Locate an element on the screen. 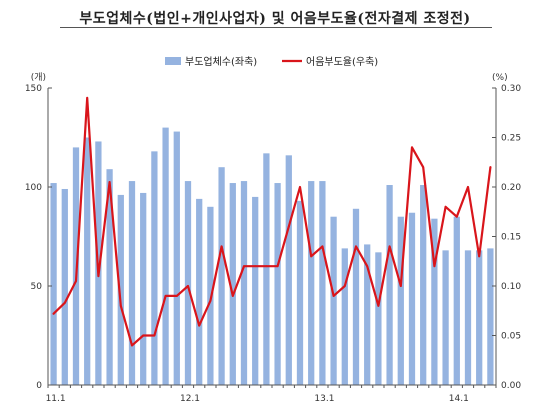 Image resolution: width=550 pixels, height=416 pixels. right-tick-label-0: 0.00 is located at coordinates (511, 386).